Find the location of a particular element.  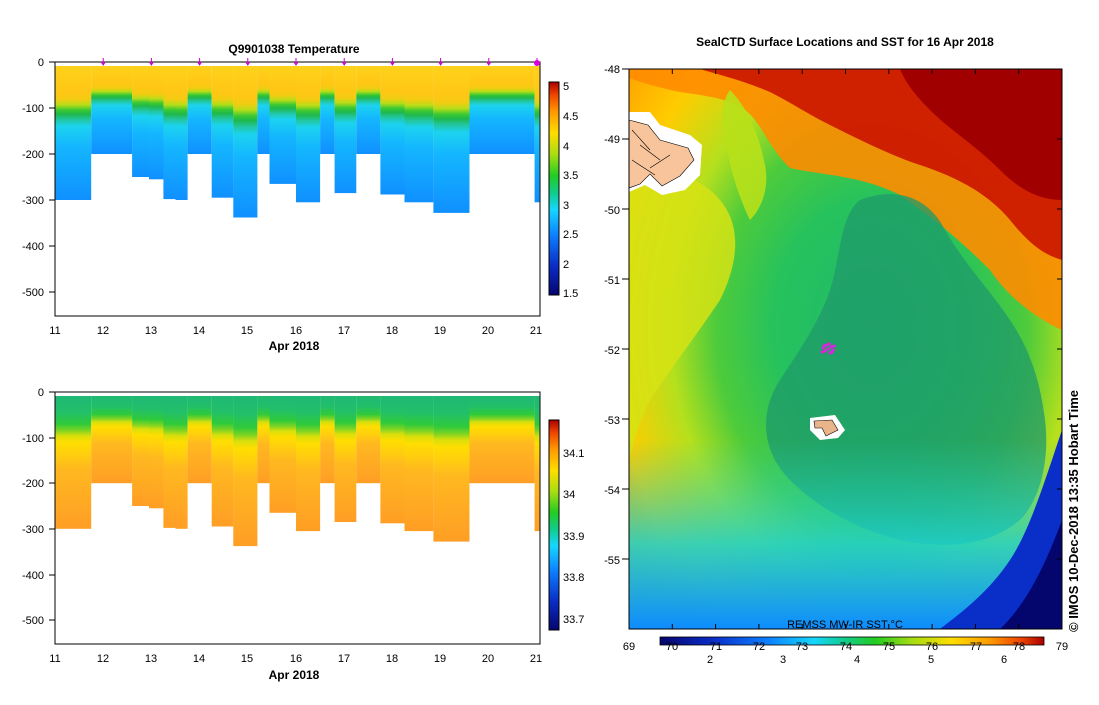

temp-xtick-4: 15 is located at coordinates (247, 331).